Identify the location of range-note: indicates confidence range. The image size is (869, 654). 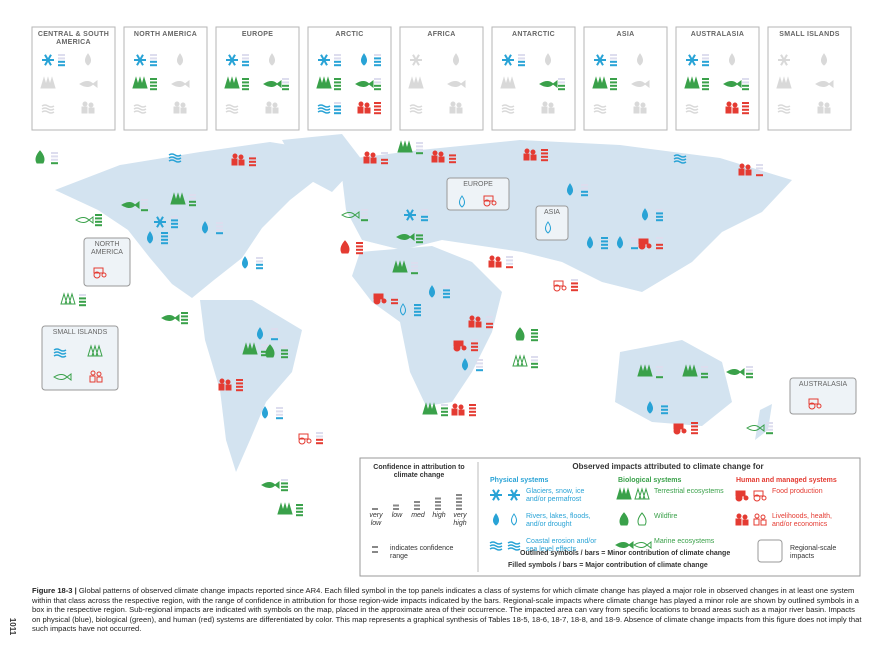
(422, 552).